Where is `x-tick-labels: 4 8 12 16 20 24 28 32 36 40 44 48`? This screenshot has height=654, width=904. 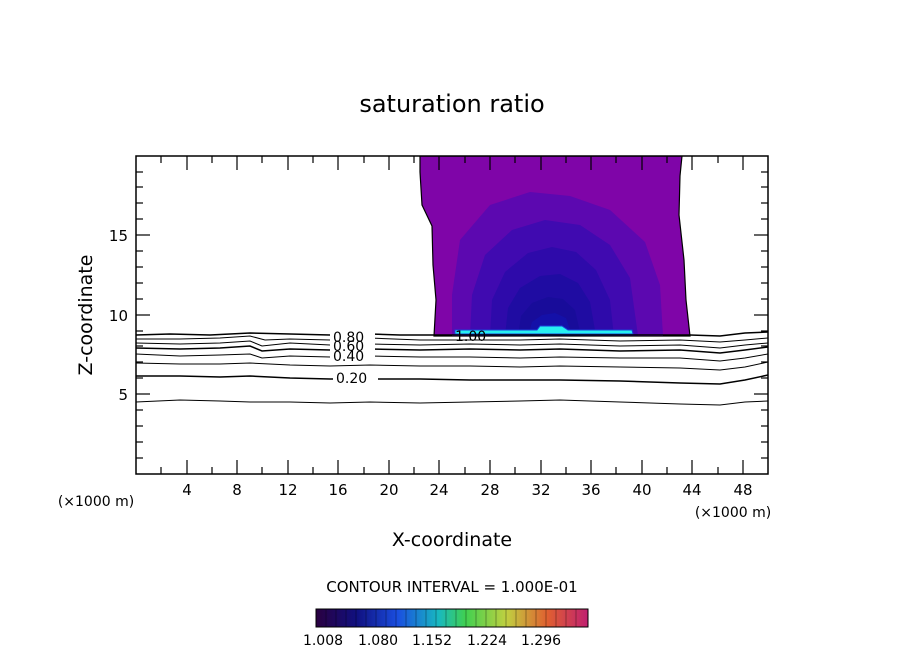 x-tick-labels: 4 8 12 16 20 24 28 32 36 40 44 48 is located at coordinates (467, 490).